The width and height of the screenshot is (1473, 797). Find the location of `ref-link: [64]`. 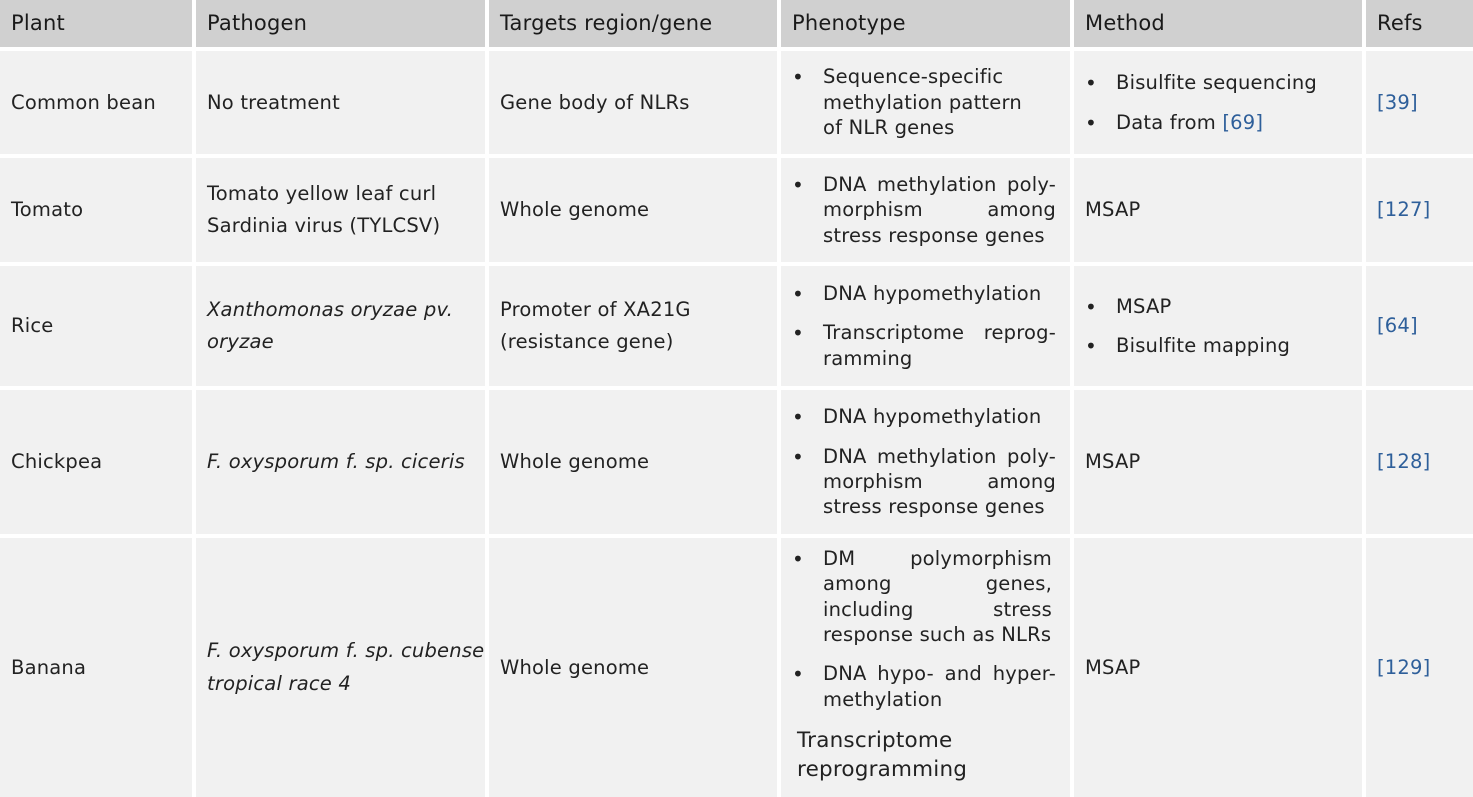

ref-link: [64] is located at coordinates (1397, 326).